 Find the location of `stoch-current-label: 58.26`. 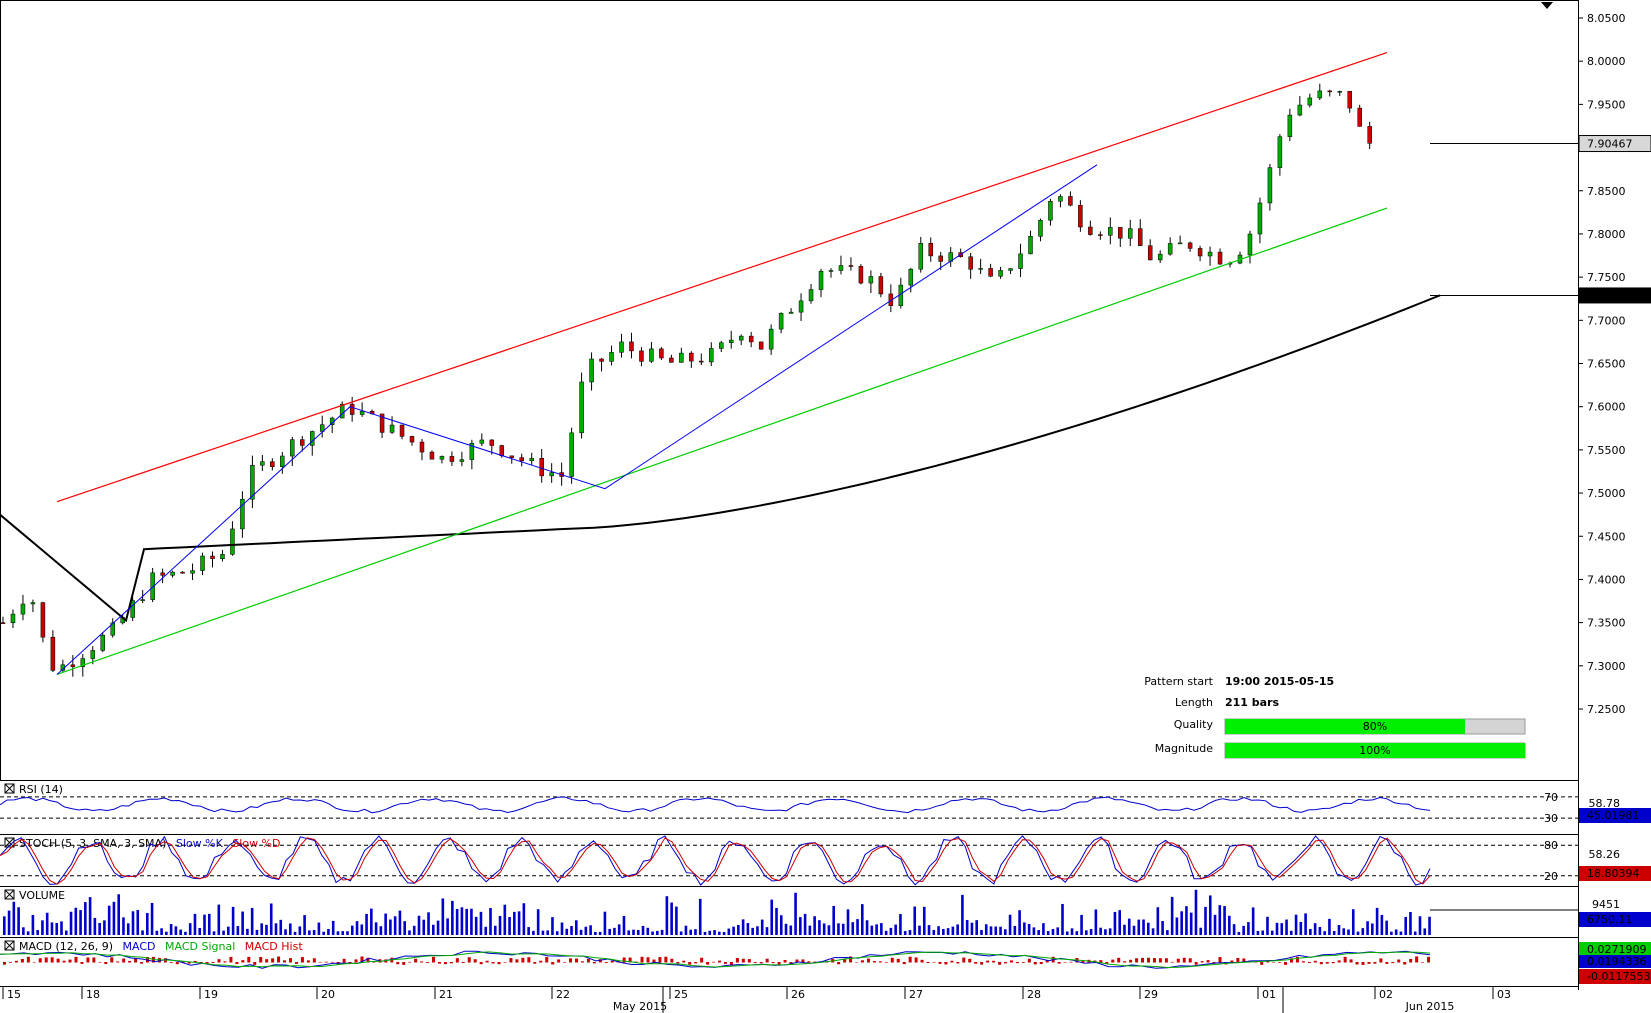

stoch-current-label: 58.26 is located at coordinates (1605, 854).